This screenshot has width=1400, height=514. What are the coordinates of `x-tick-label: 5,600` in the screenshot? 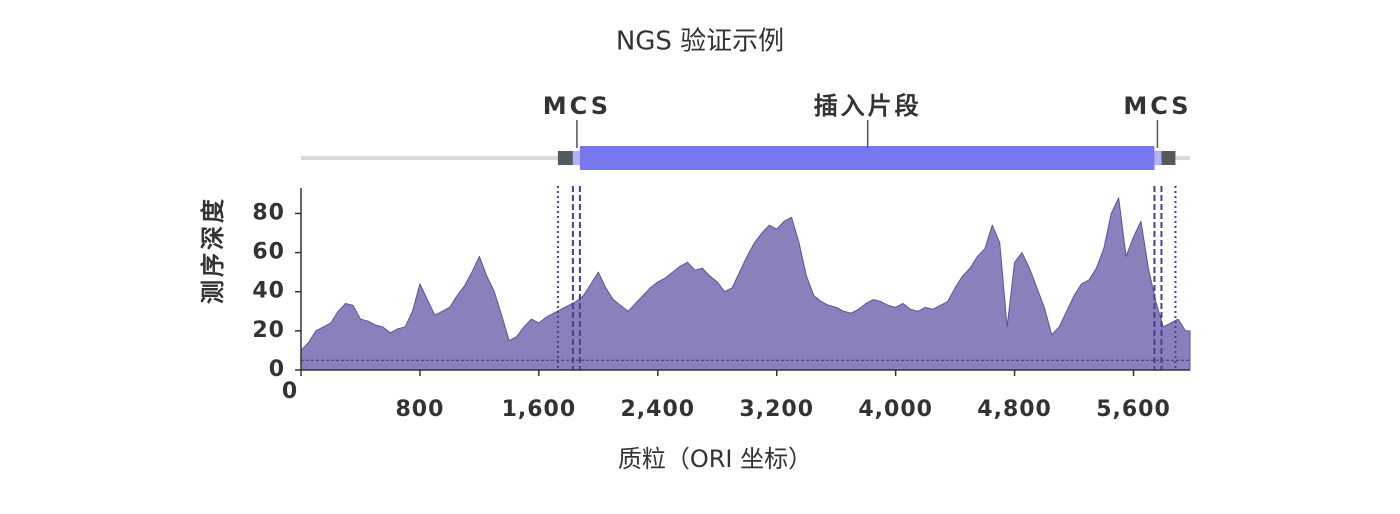 It's located at (1133, 409).